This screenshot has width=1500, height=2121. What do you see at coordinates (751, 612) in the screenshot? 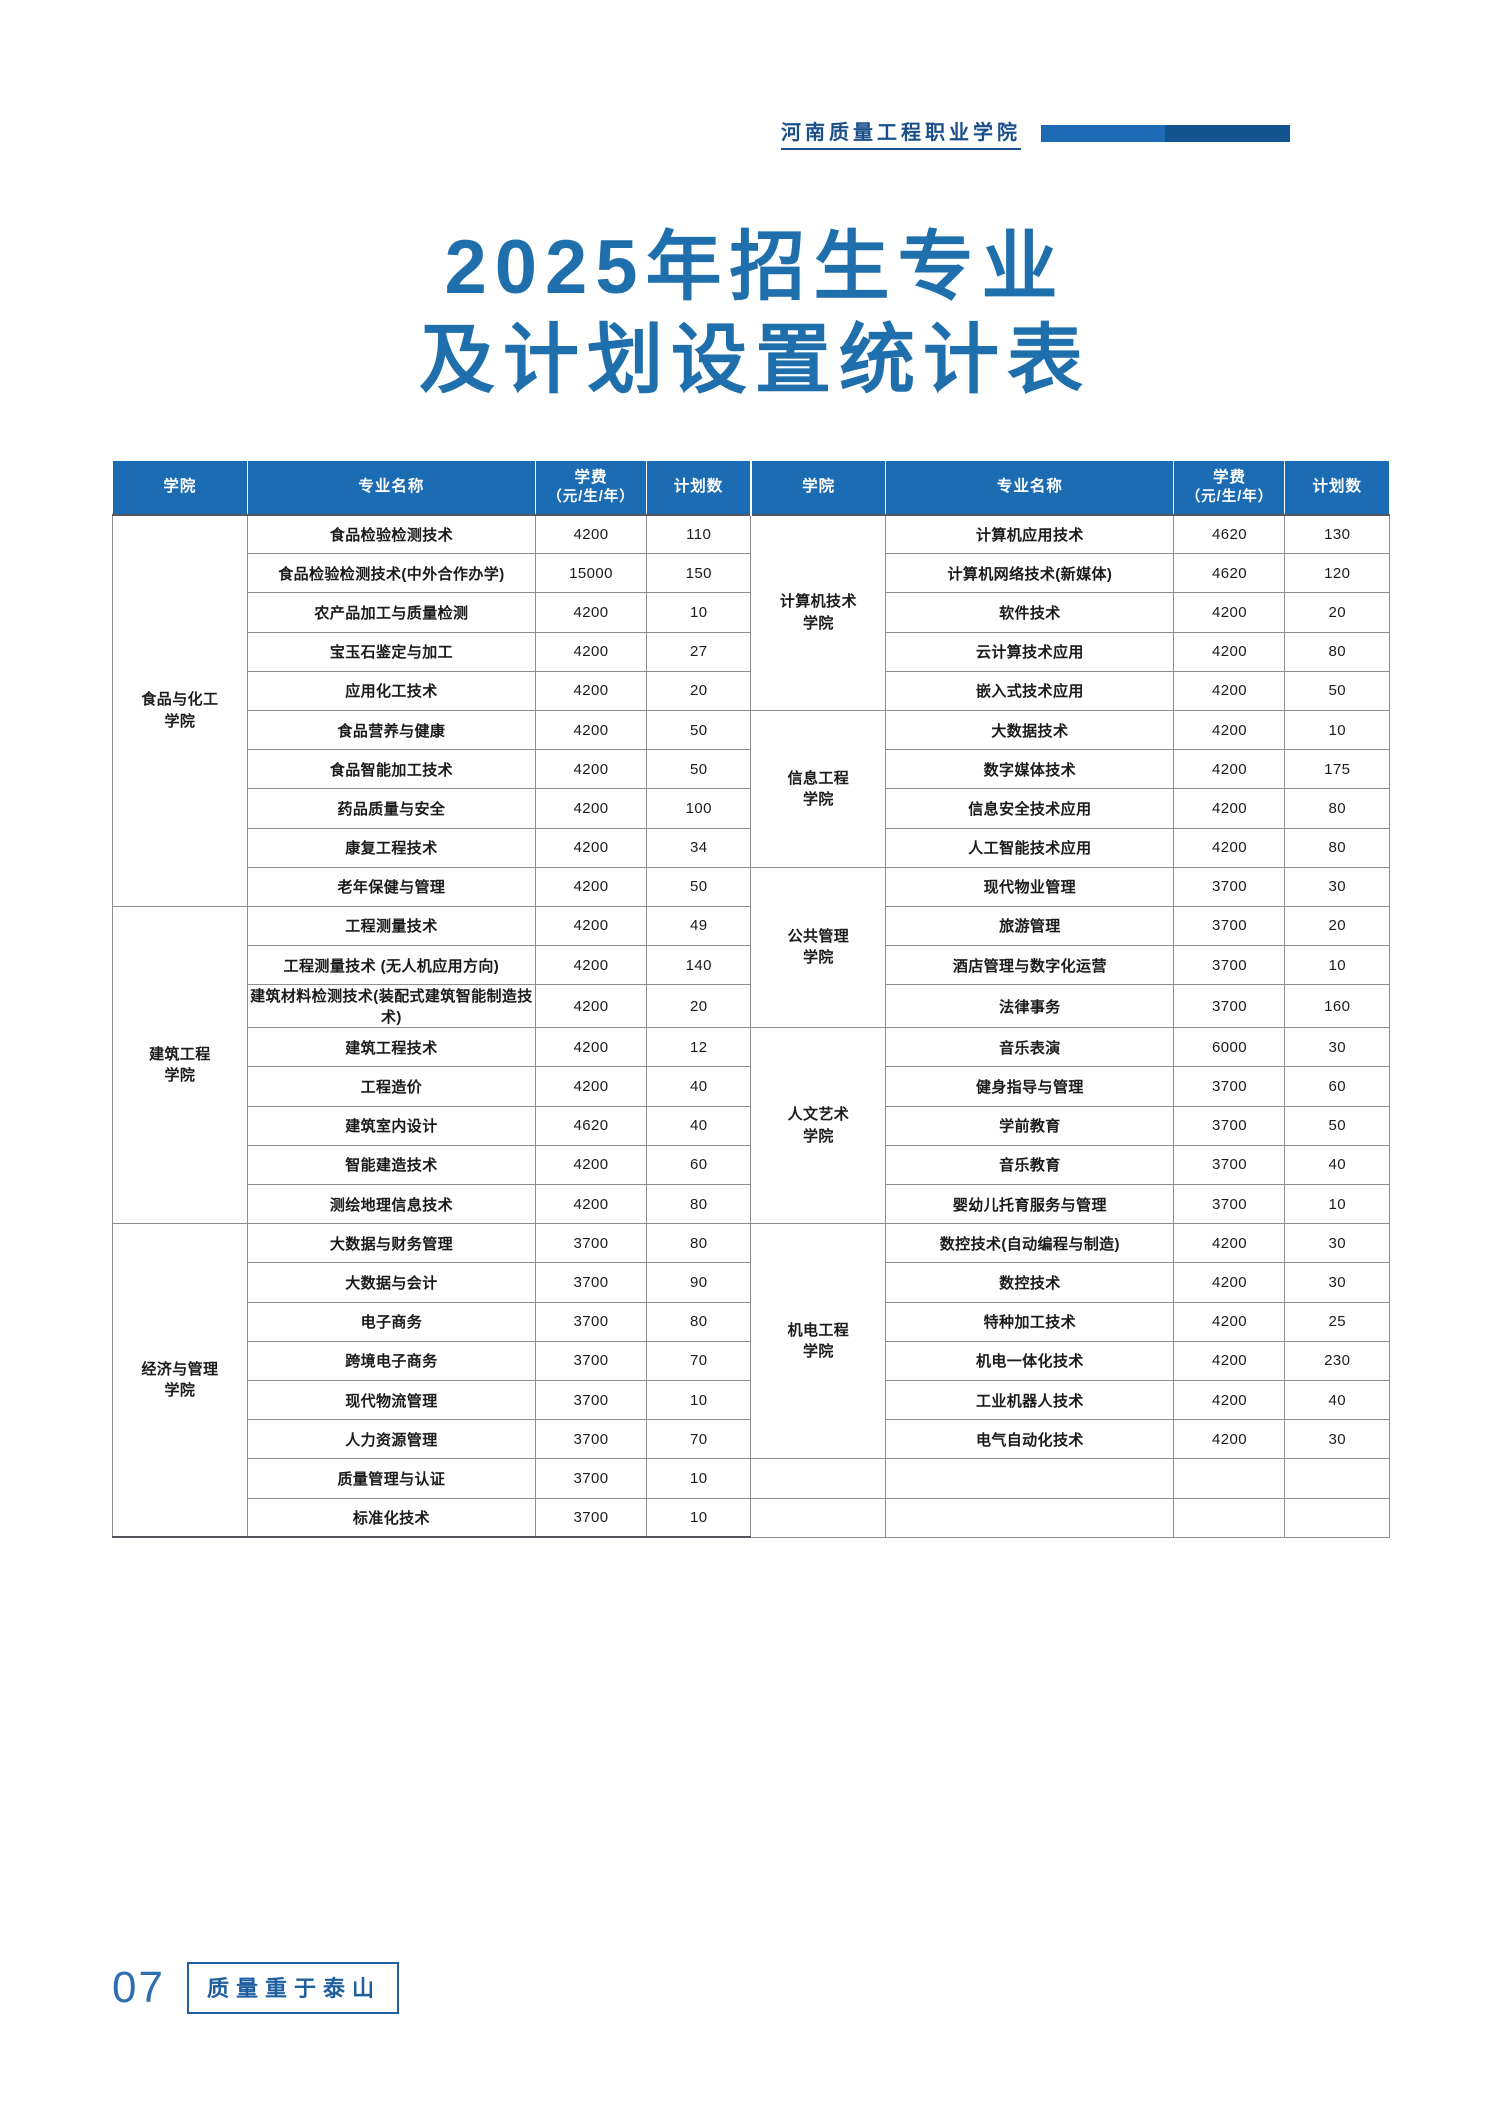
I see `table-row: 农产品加工与质量检测 4200 10 软件技术 4200 20` at bounding box center [751, 612].